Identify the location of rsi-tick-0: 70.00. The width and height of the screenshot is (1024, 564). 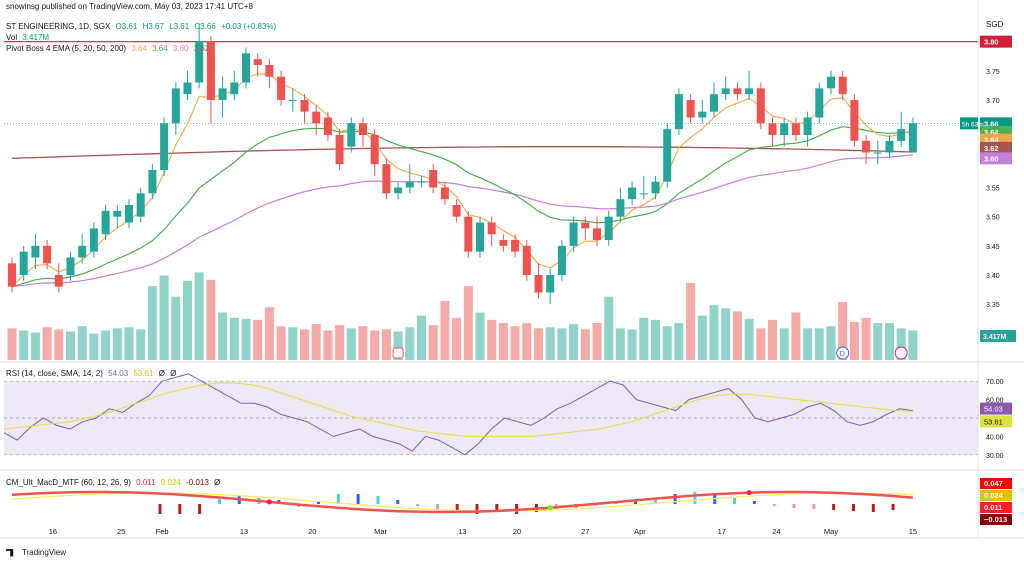
(995, 382).